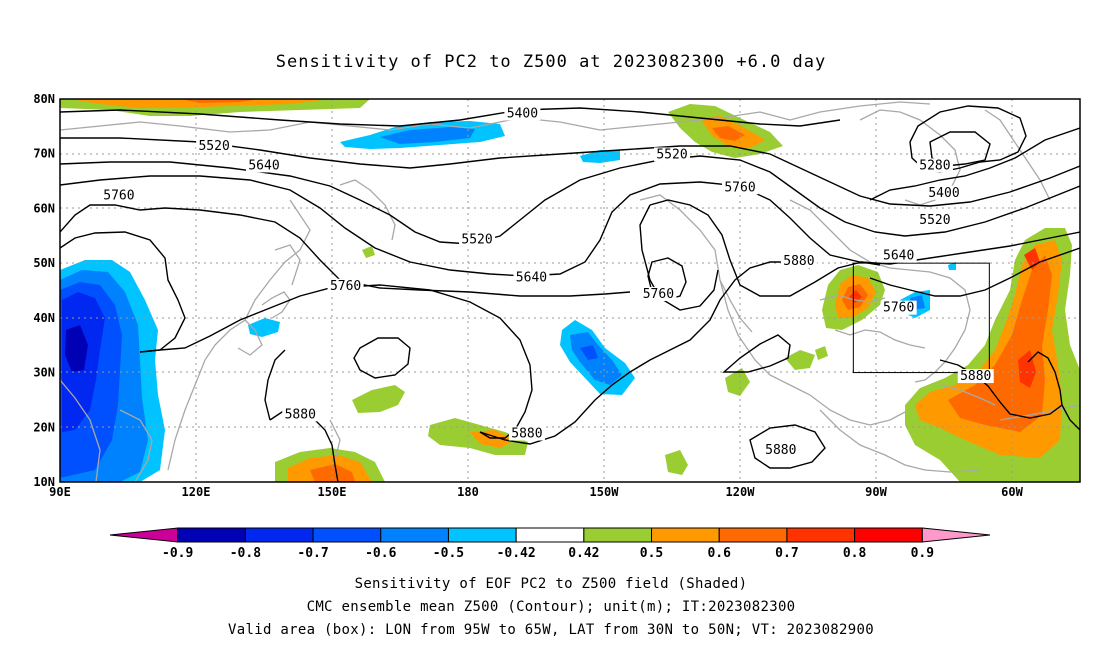 The height and width of the screenshot is (650, 1100). I want to click on colorbar-label: -0.8, so click(245, 553).